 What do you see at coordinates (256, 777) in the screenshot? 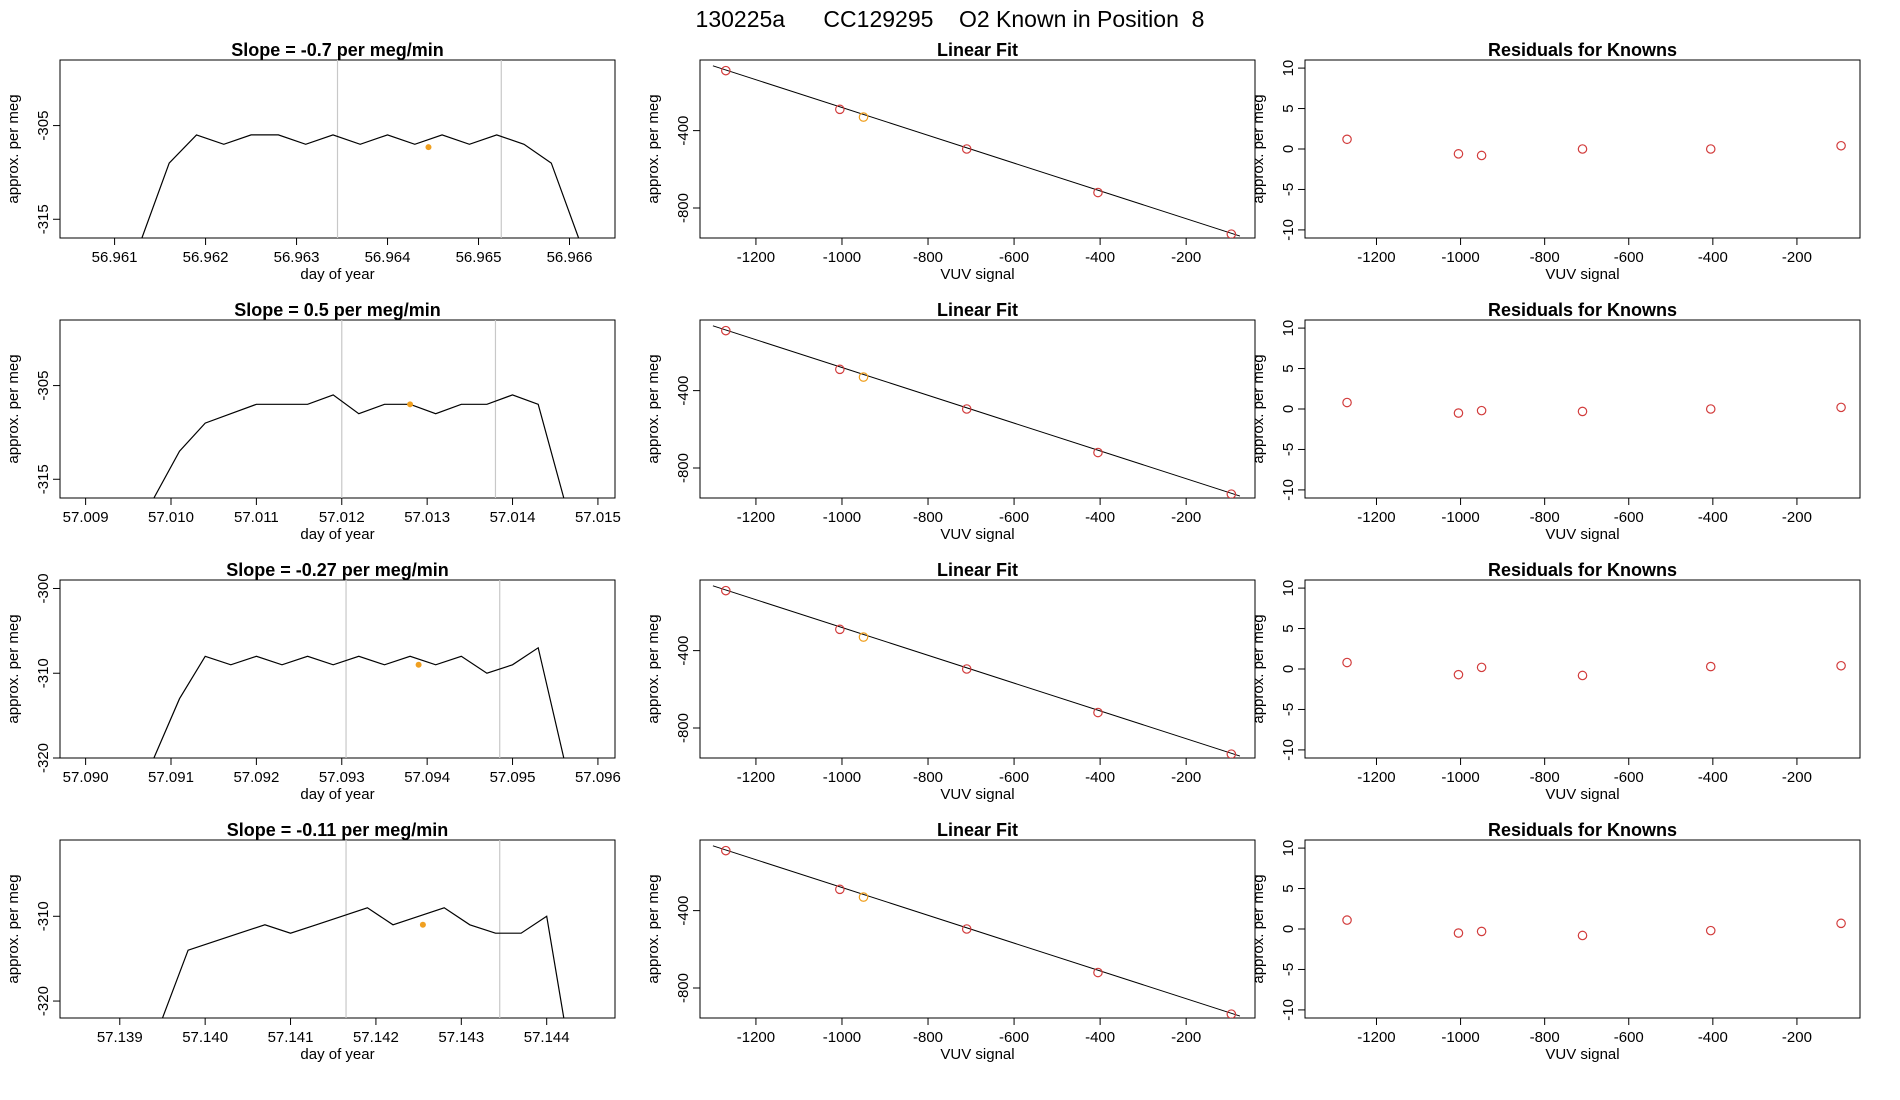
I see `x-tick-label: 57.092` at bounding box center [256, 777].